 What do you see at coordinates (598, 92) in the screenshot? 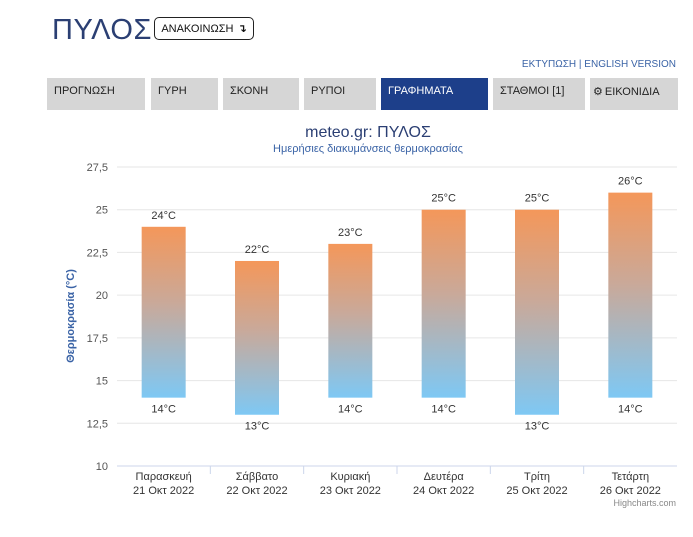
I see `gear-icon: ⚙` at bounding box center [598, 92].